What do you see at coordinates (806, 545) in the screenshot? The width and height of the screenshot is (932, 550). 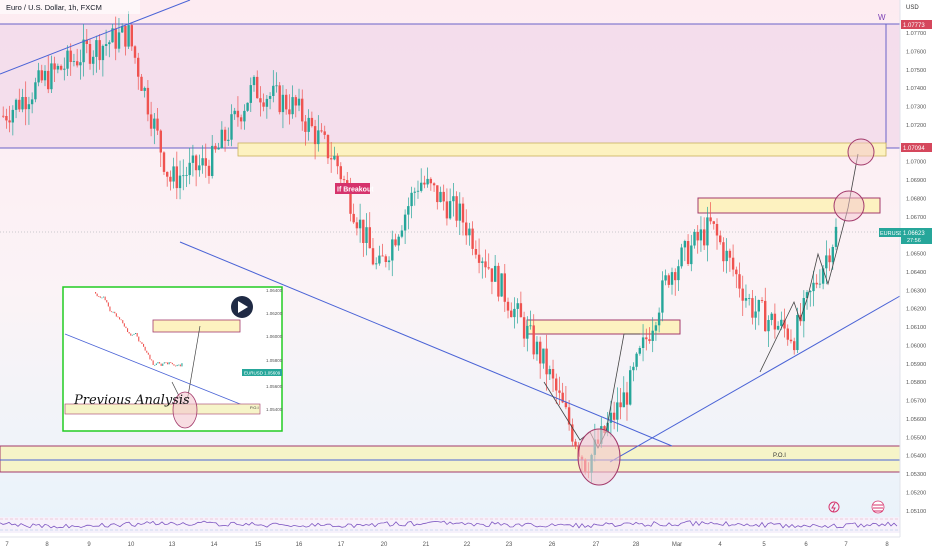 I see `time-tick-label: 6` at bounding box center [806, 545].